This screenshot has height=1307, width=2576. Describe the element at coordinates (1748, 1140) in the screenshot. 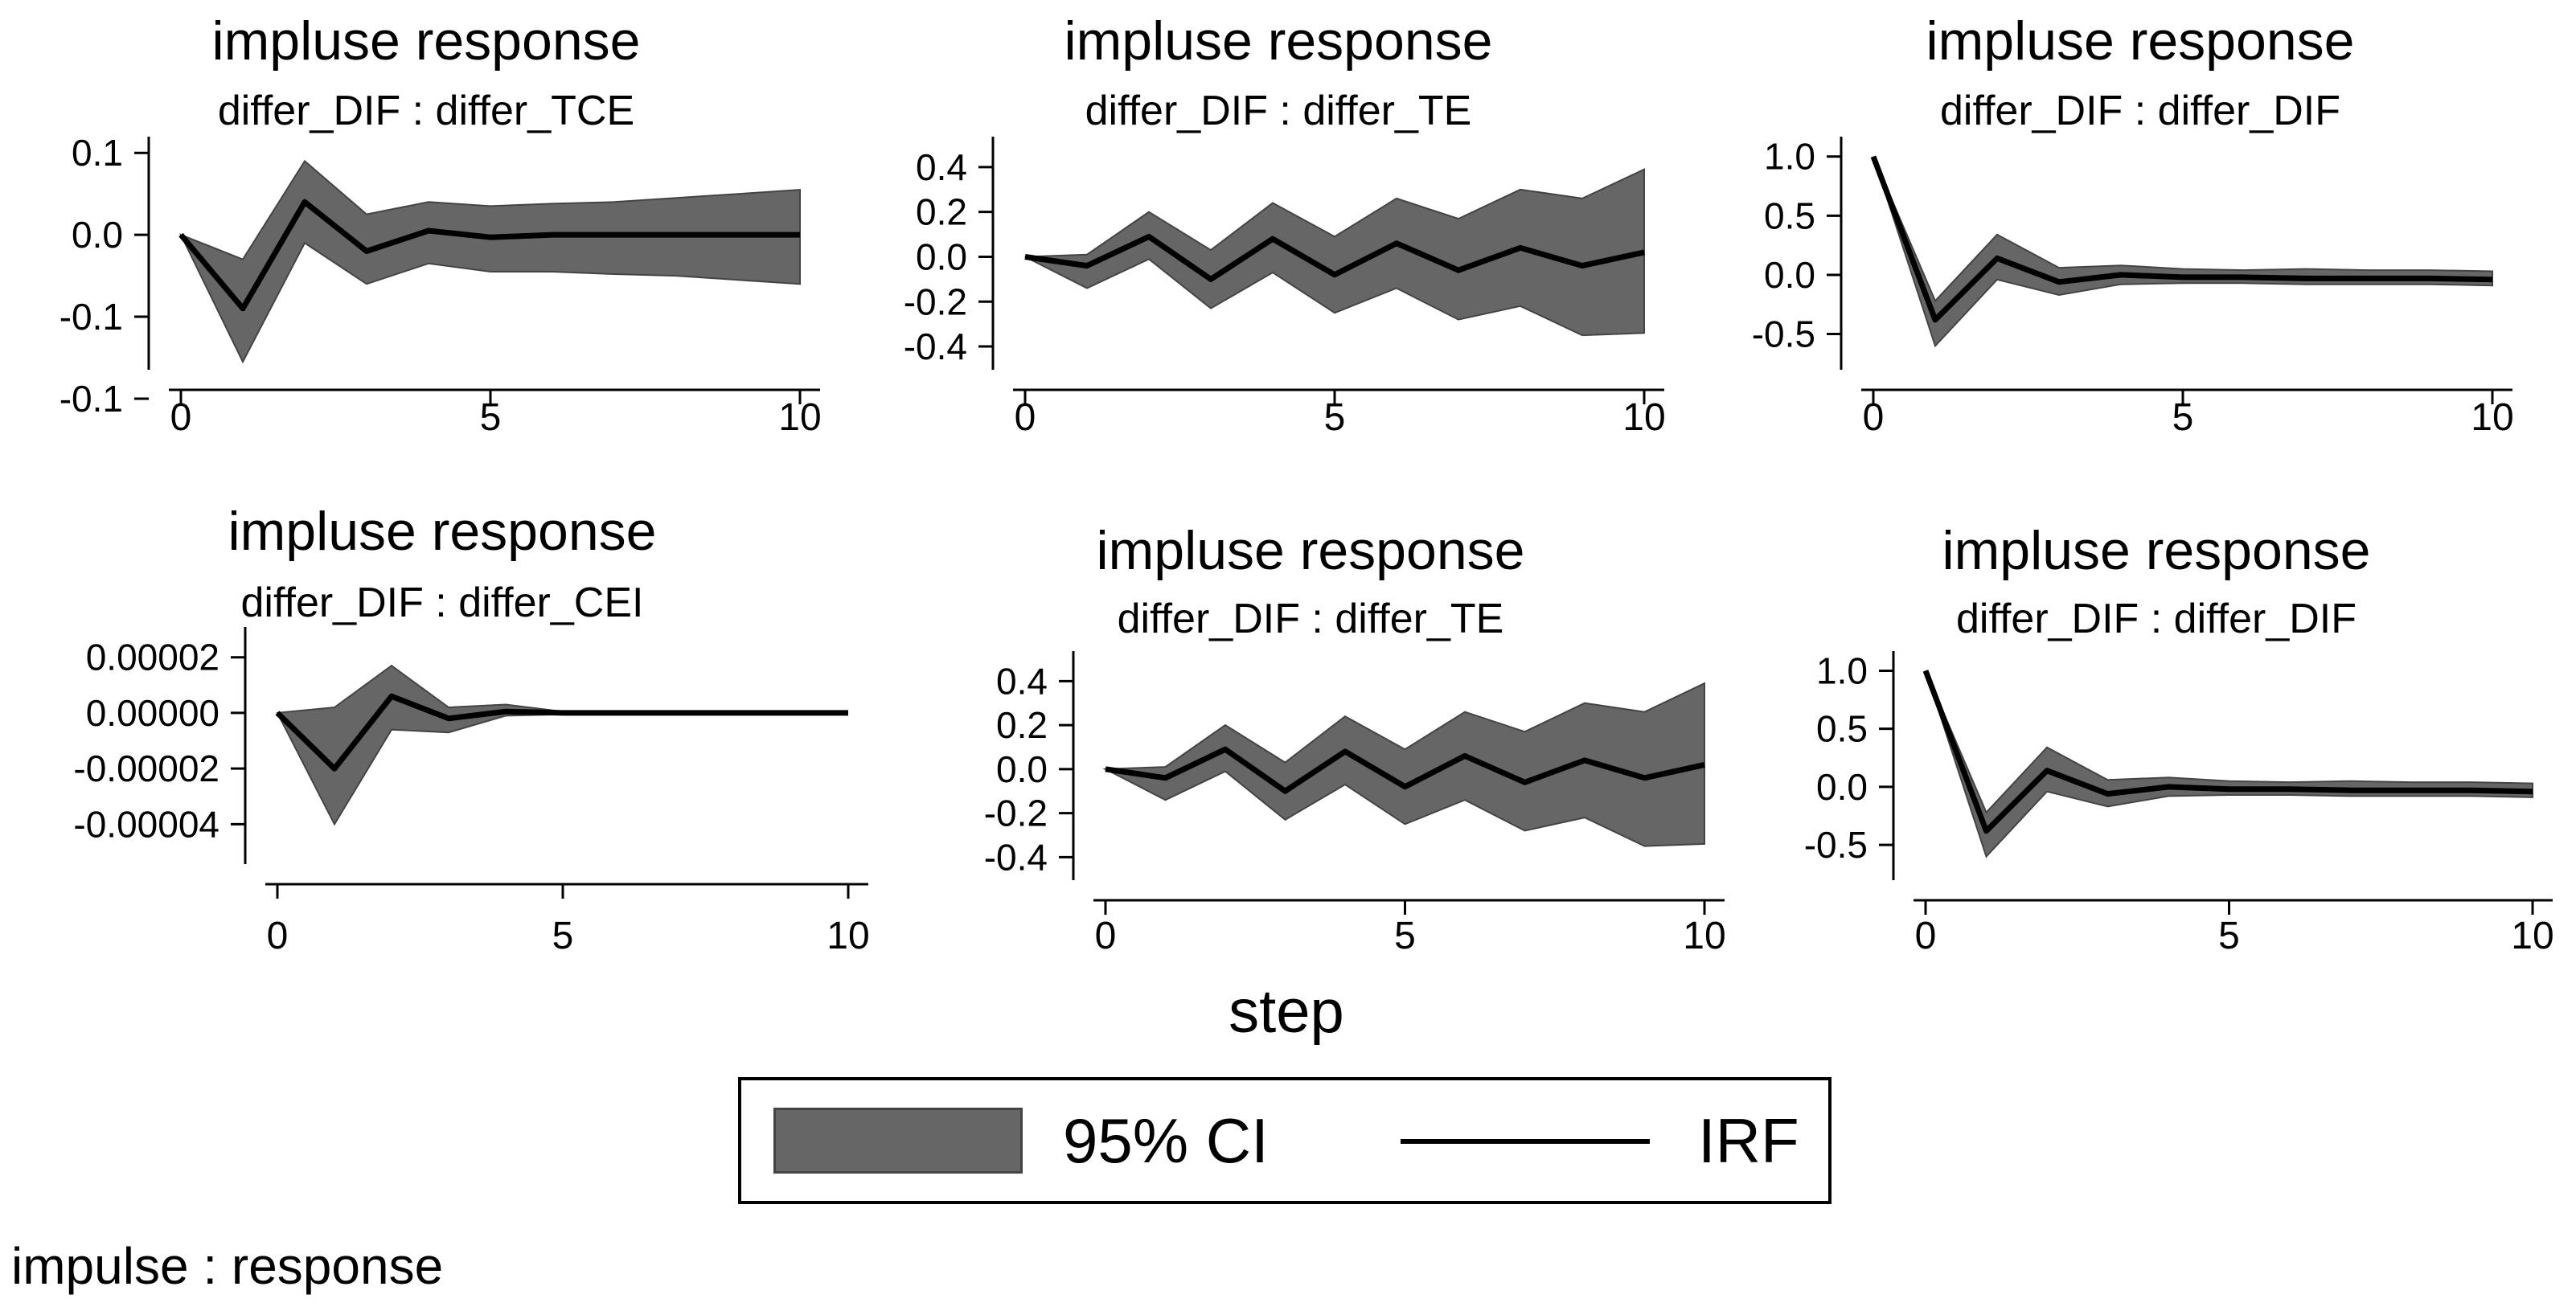

I see `legend-irf-label: IRF` at that location.